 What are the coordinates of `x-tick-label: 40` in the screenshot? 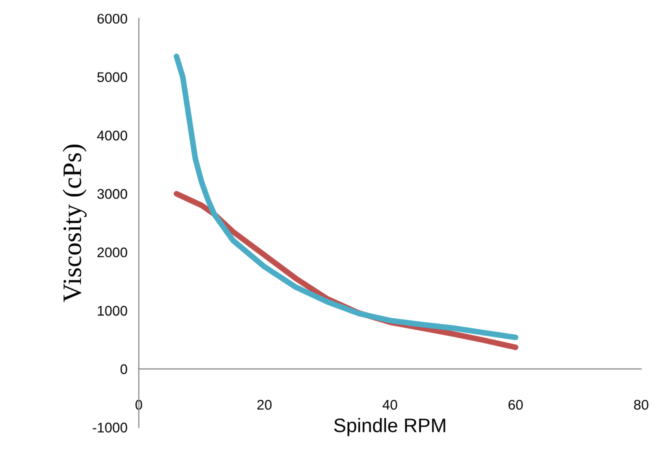 It's located at (390, 405).